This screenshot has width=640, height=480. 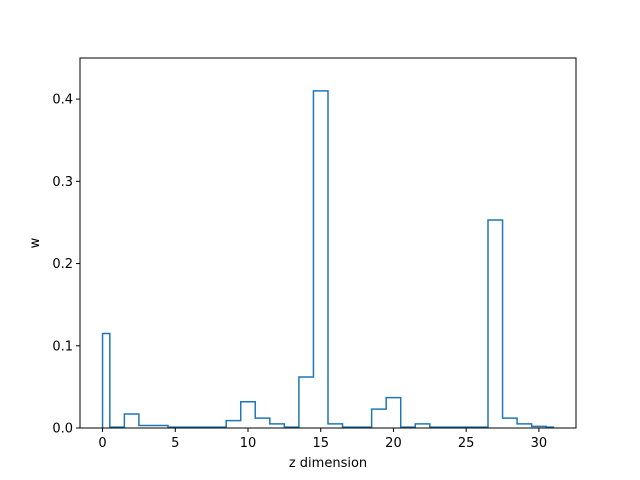 What do you see at coordinates (35, 242) in the screenshot?
I see `y-axis-label: w` at bounding box center [35, 242].